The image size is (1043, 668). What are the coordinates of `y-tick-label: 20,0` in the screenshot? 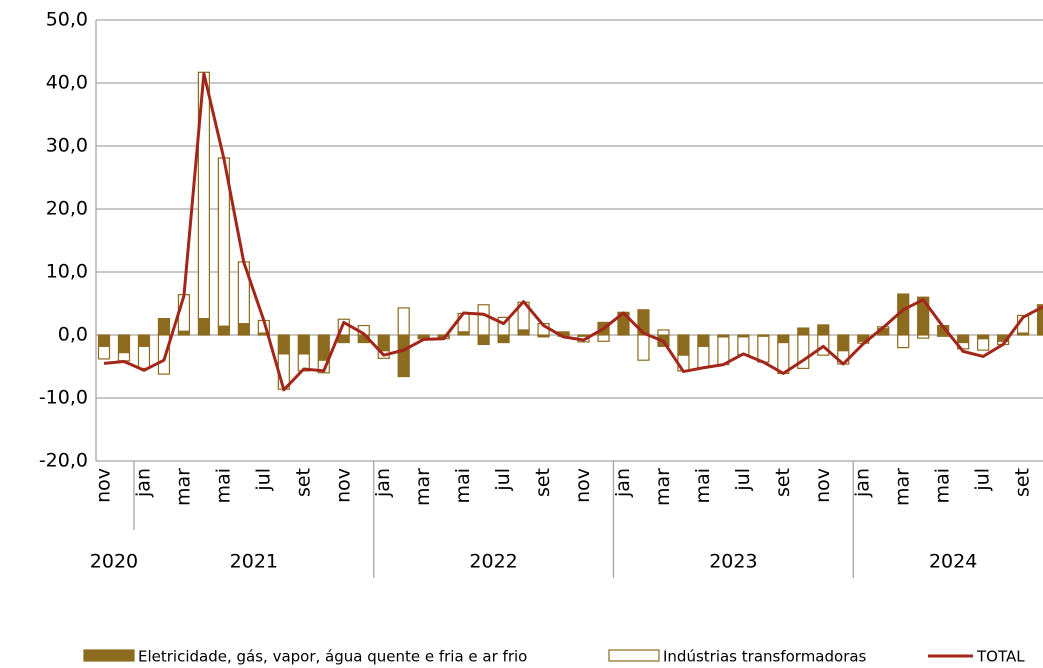 It's located at (67, 209).